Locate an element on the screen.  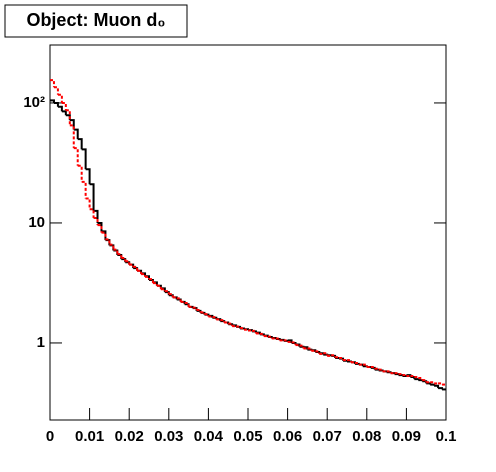
x-tick-label: 0.1 is located at coordinates (446, 436).